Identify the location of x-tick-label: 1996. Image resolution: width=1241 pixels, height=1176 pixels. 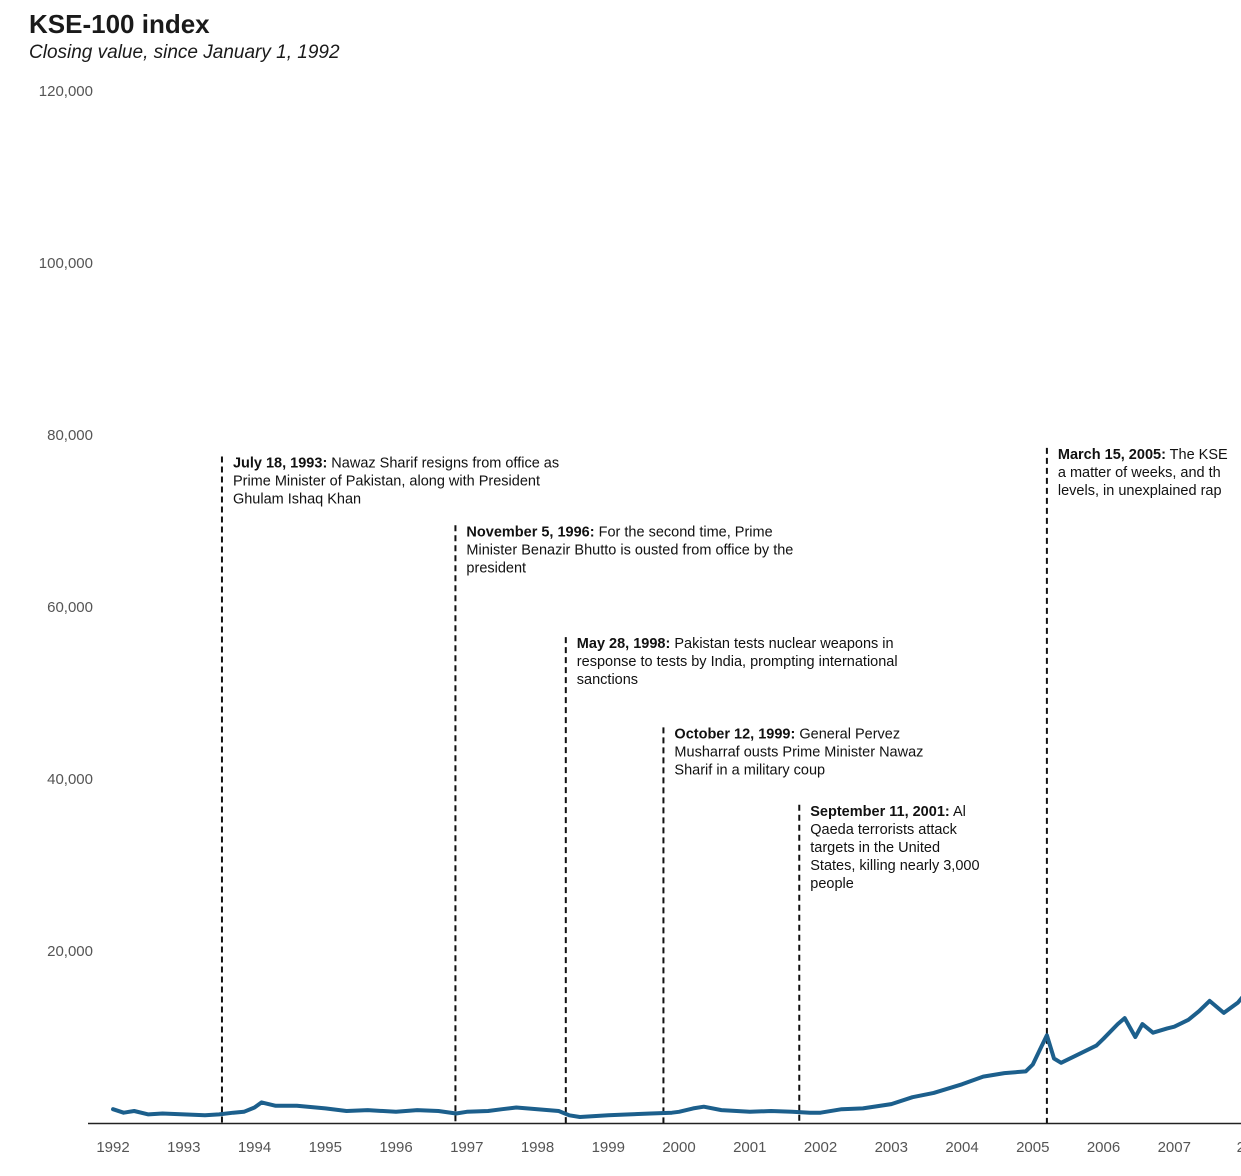
(395, 1147).